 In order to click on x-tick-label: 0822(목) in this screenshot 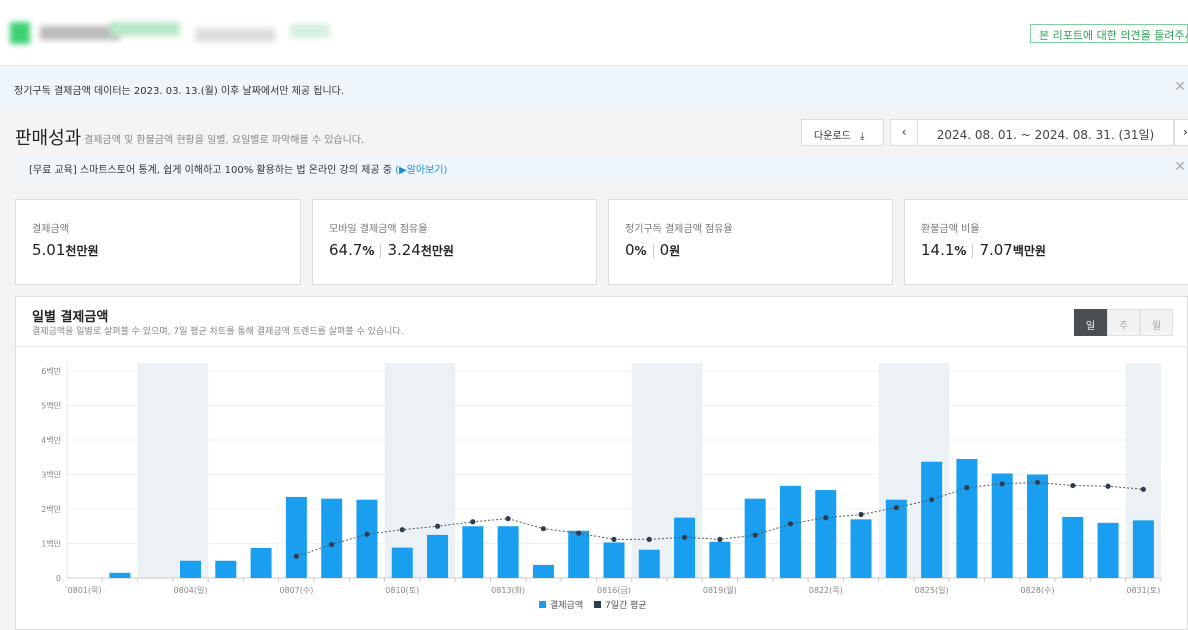, I will do `click(826, 590)`.